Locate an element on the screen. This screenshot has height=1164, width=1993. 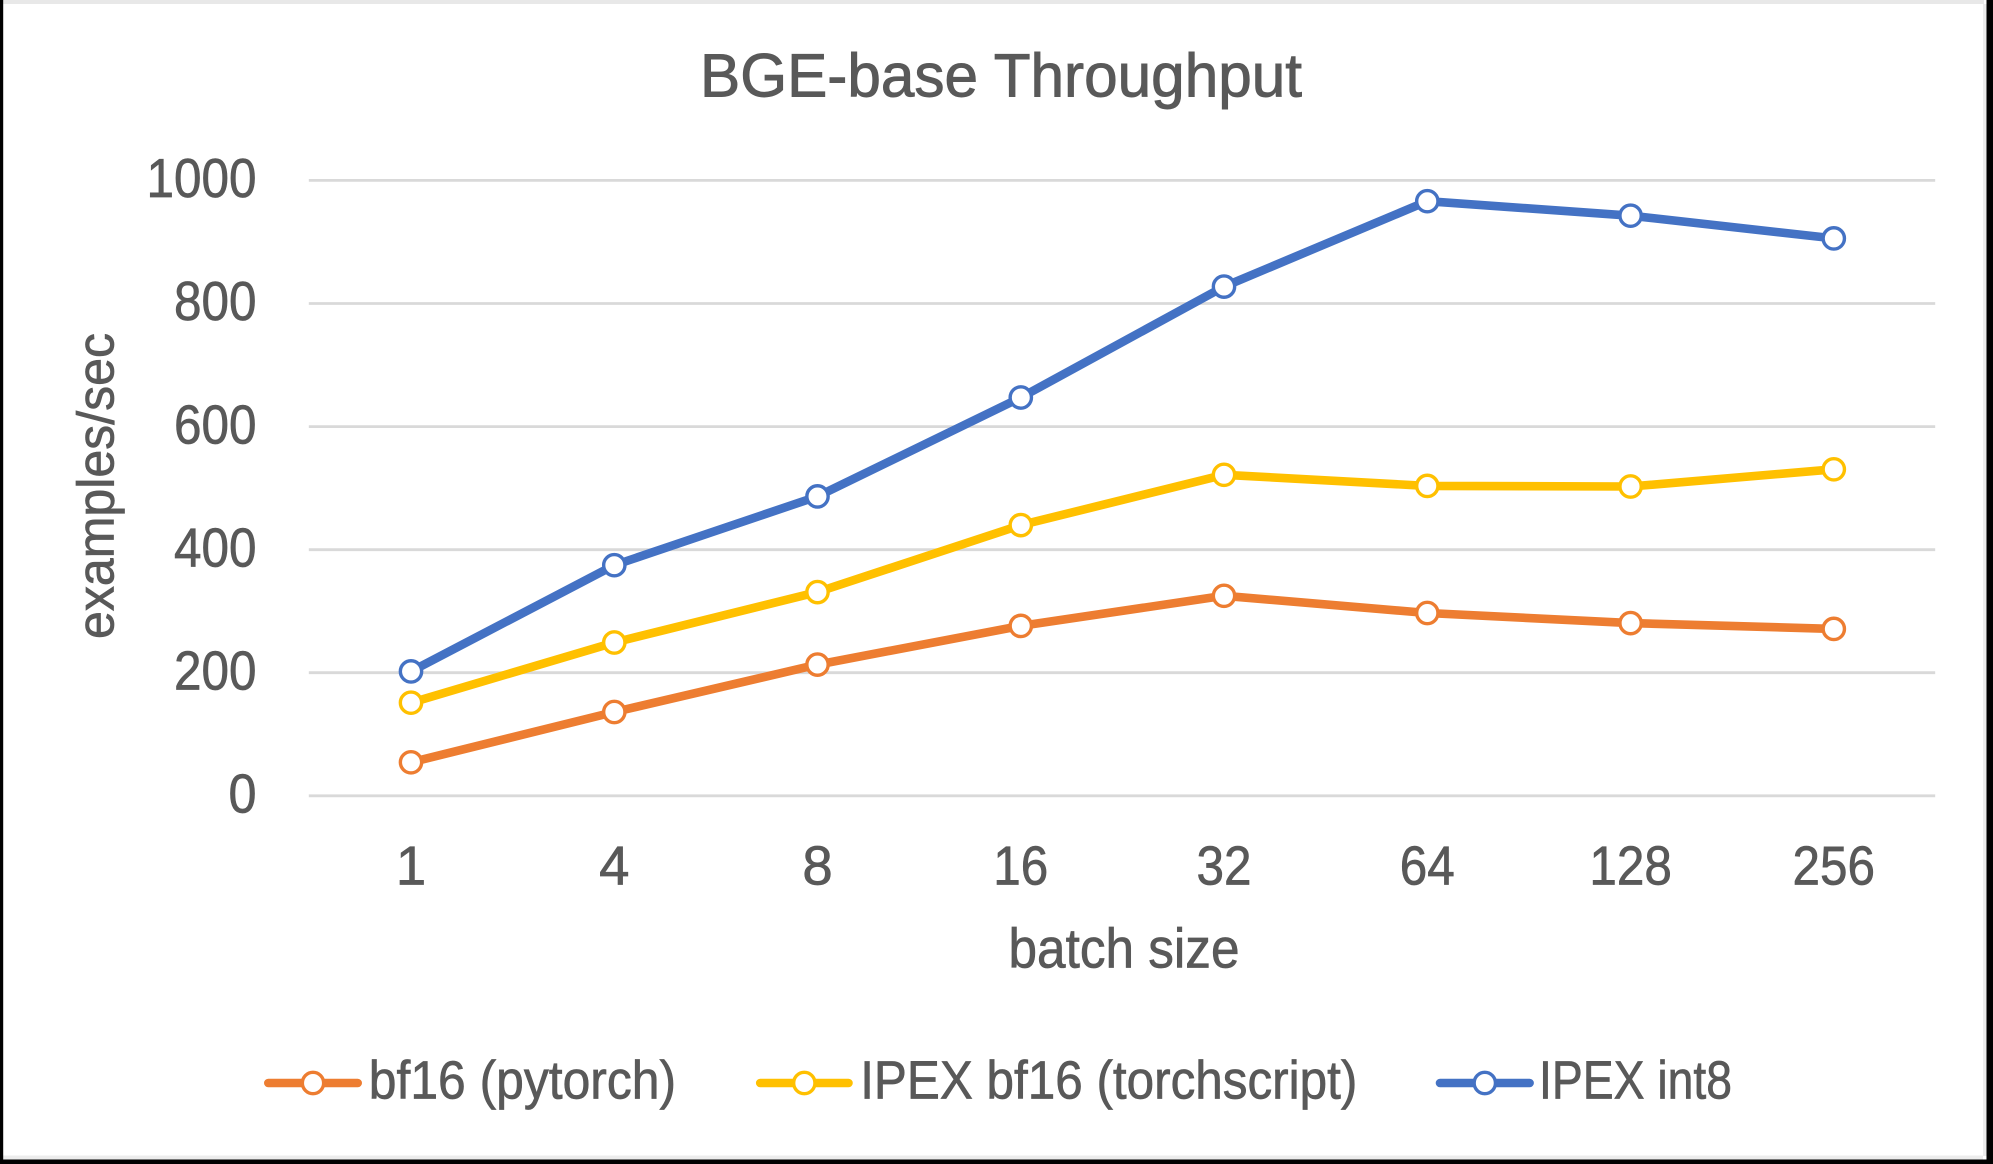
svg-text: batch size is located at coordinates (1124, 948).